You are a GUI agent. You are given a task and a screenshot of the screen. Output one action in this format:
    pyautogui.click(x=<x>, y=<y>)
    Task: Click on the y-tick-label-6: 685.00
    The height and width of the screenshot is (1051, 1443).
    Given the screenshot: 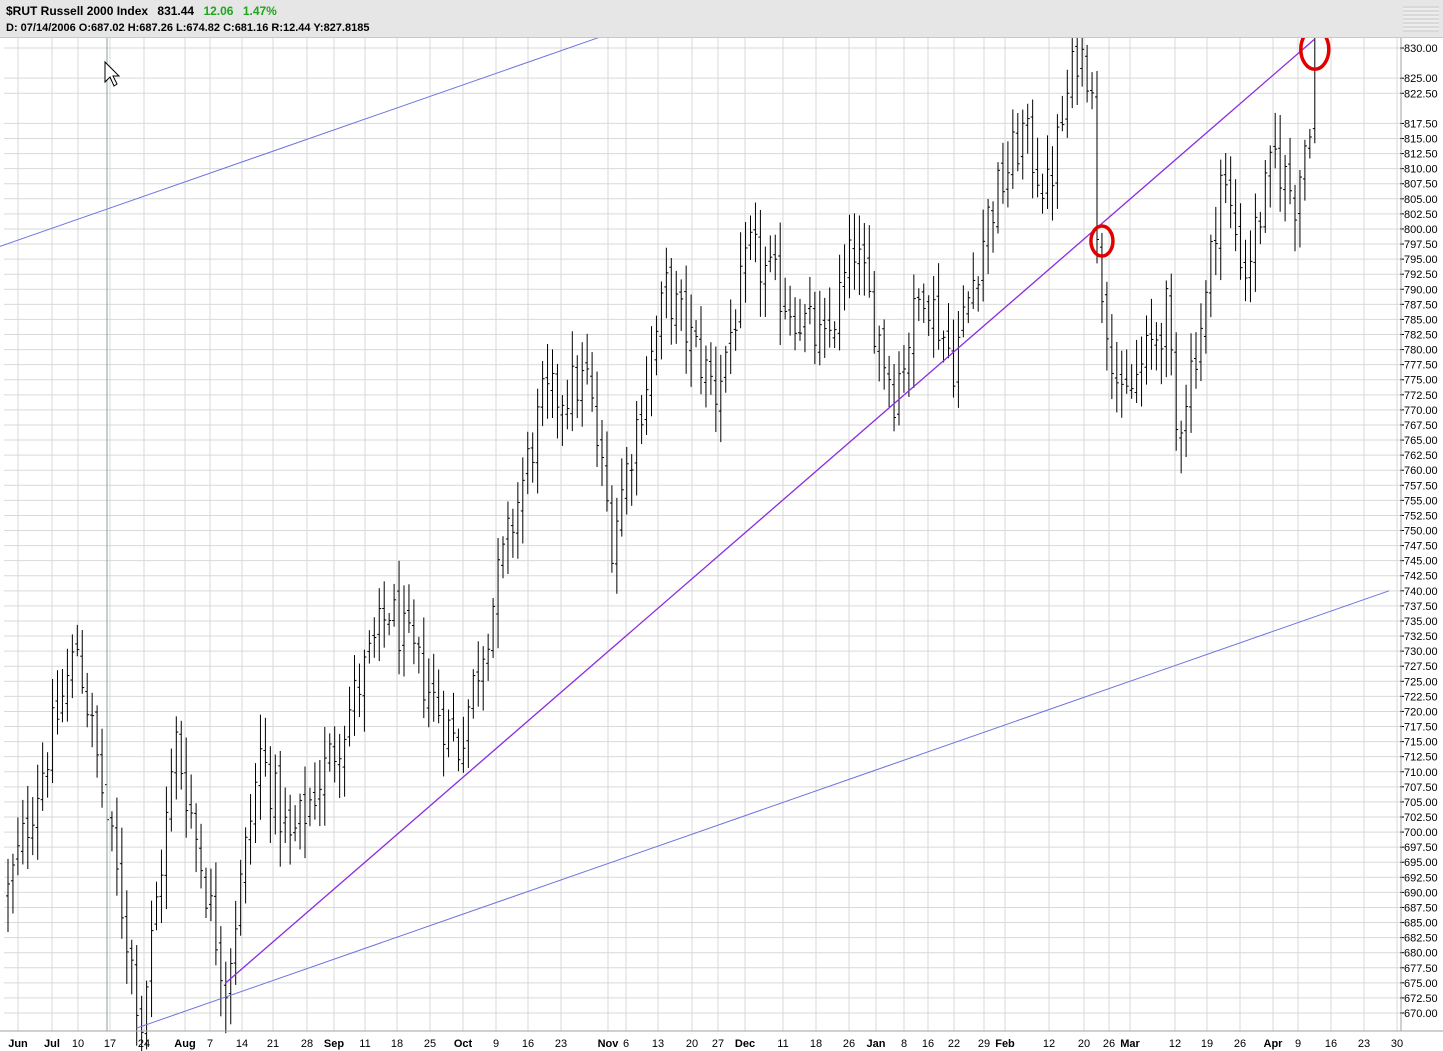 What is the action you would take?
    pyautogui.click(x=1421, y=924)
    